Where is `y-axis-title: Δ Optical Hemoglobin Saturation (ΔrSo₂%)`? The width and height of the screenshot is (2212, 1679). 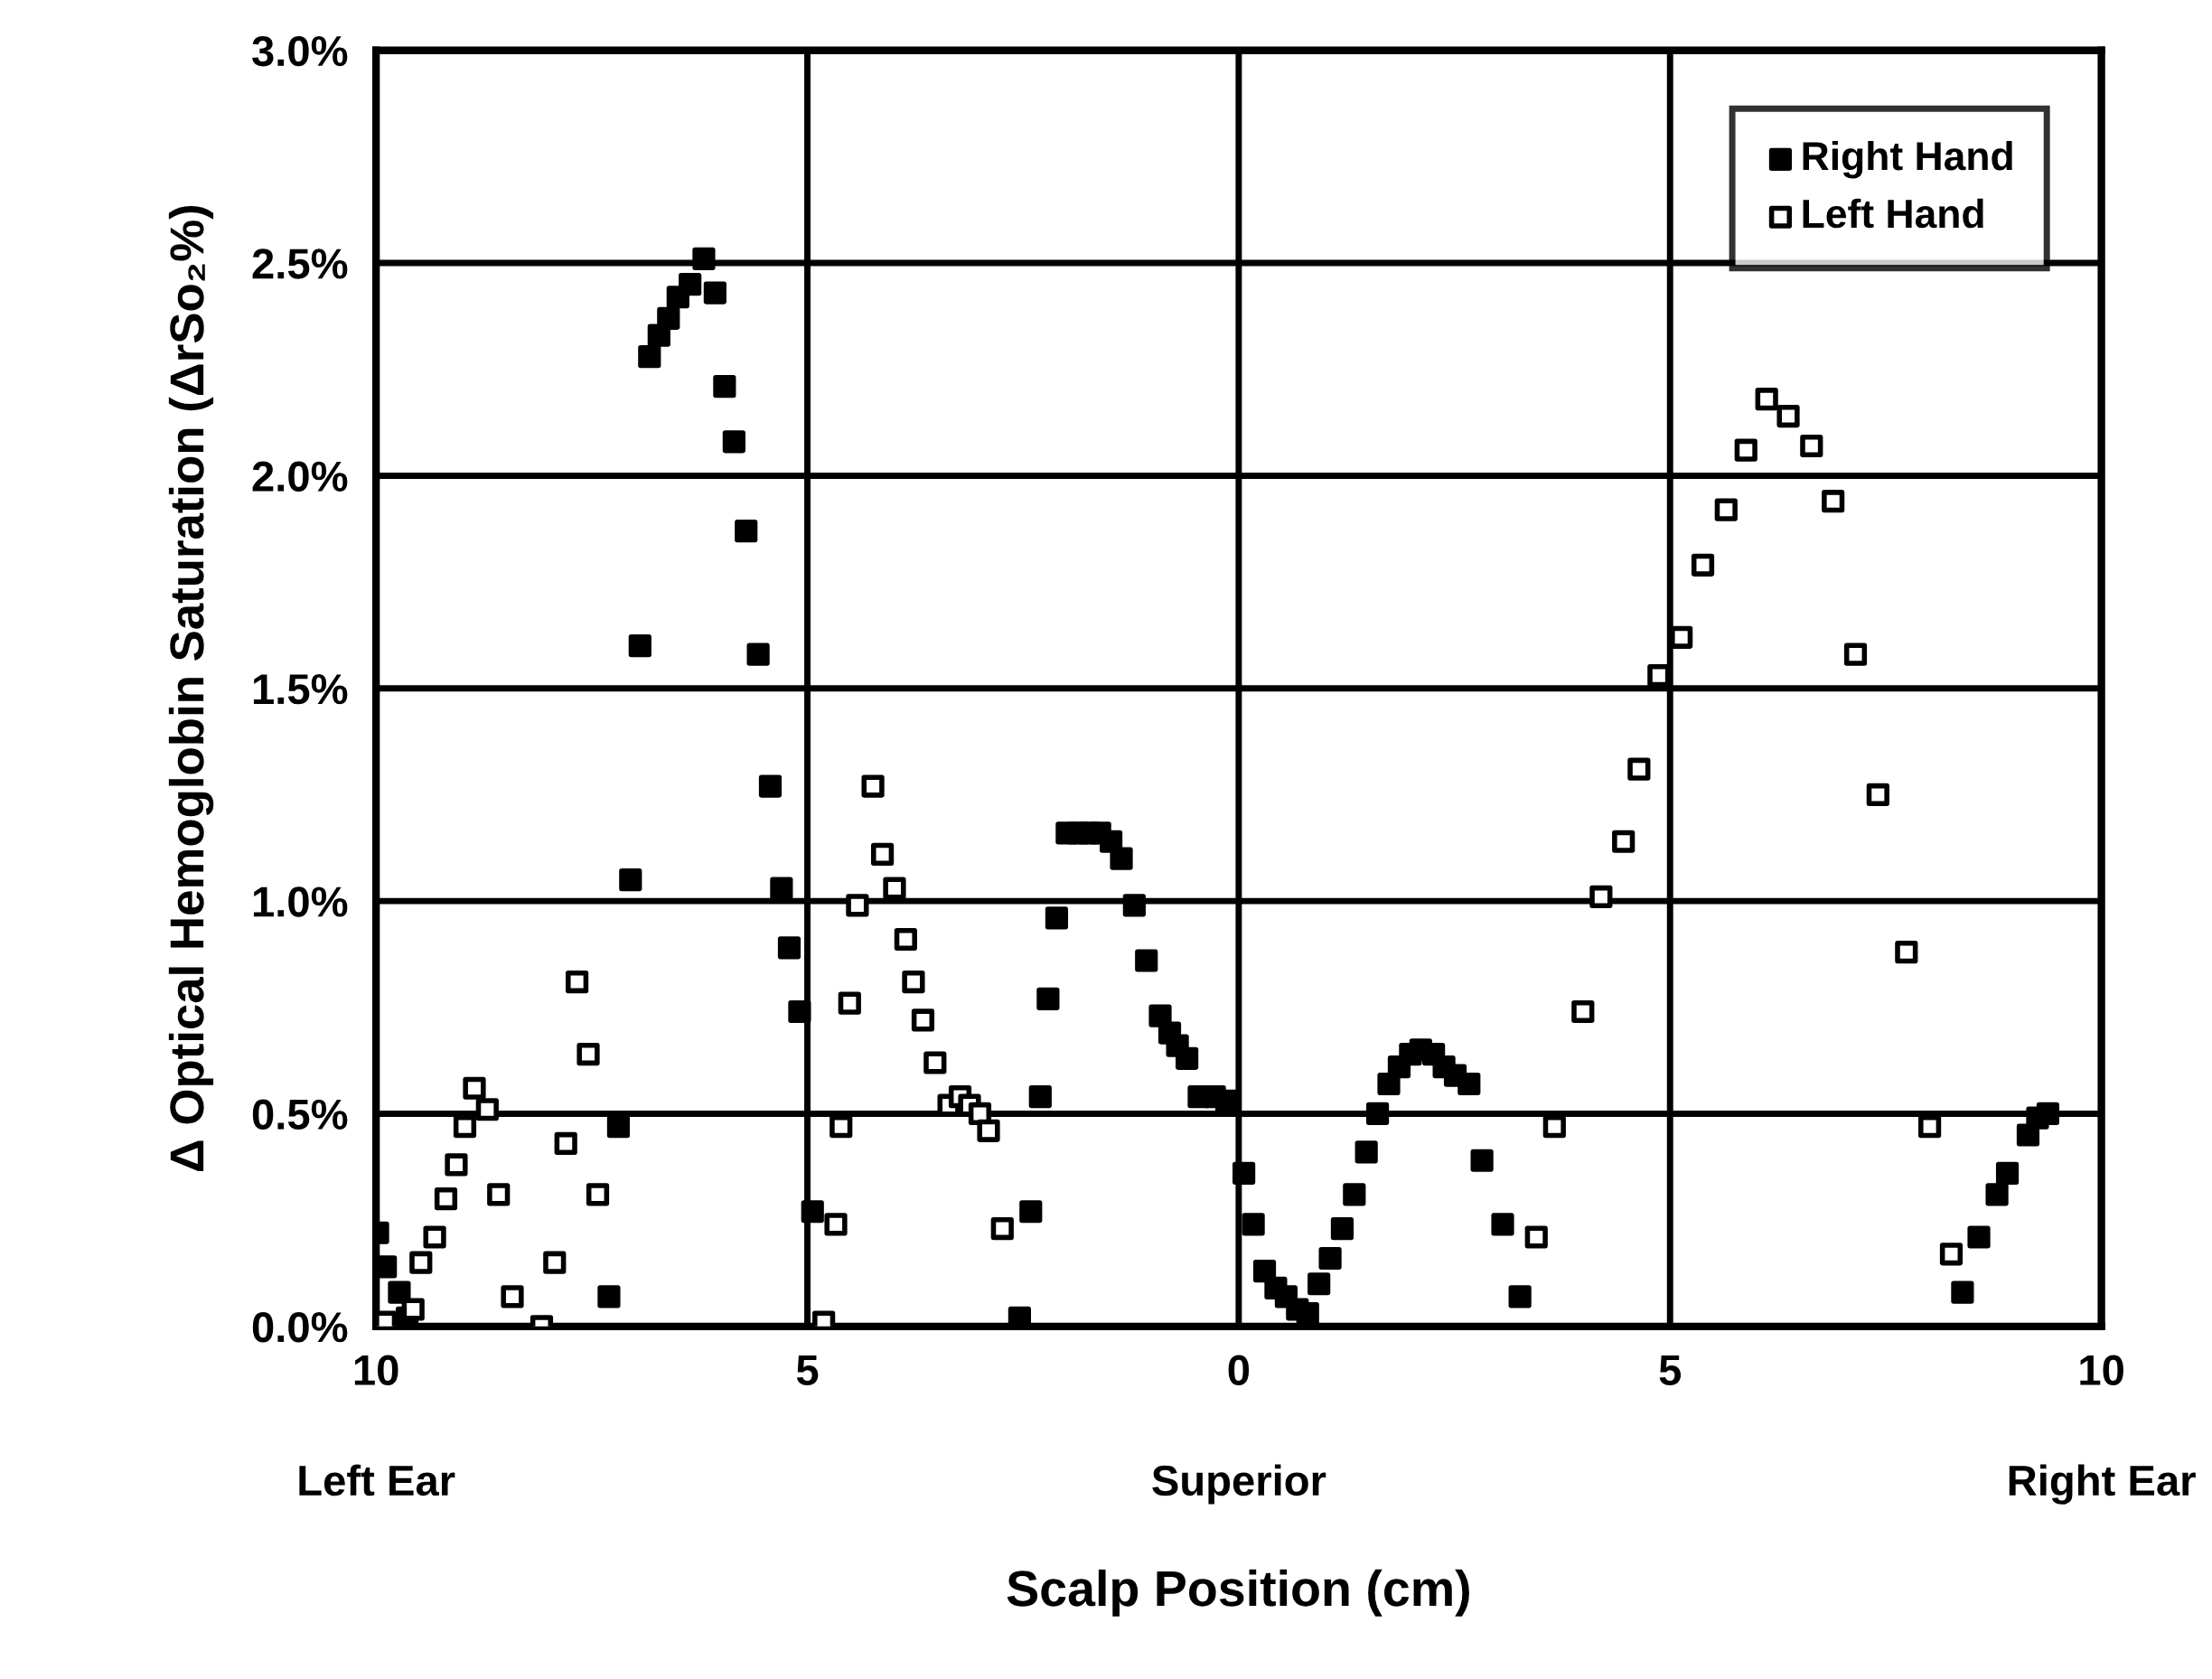
y-axis-title: Δ Optical Hemoglobin Saturation (ΔrSo₂%) is located at coordinates (191, 689).